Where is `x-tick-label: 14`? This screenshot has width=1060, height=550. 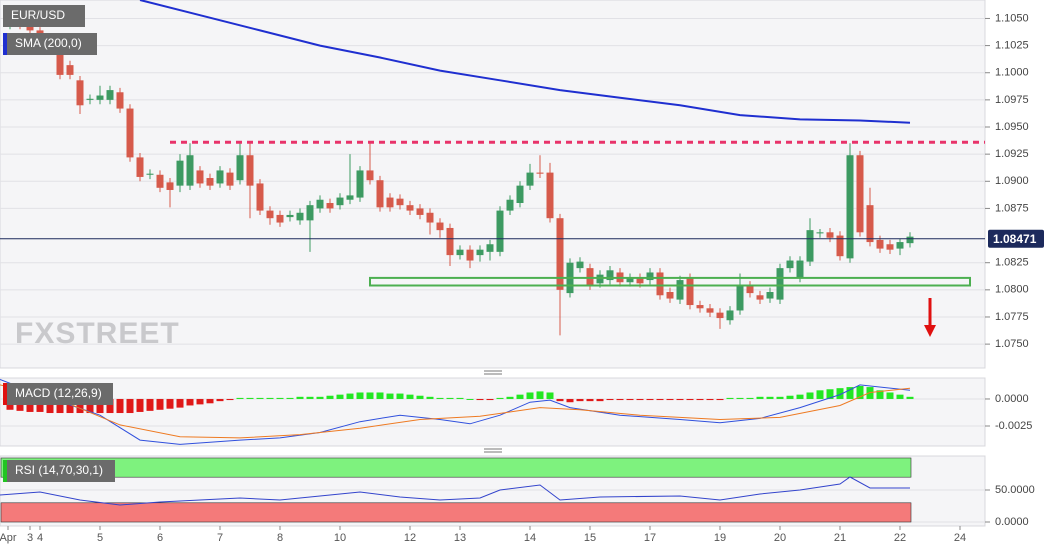
x-tick-label: 14 is located at coordinates (530, 538).